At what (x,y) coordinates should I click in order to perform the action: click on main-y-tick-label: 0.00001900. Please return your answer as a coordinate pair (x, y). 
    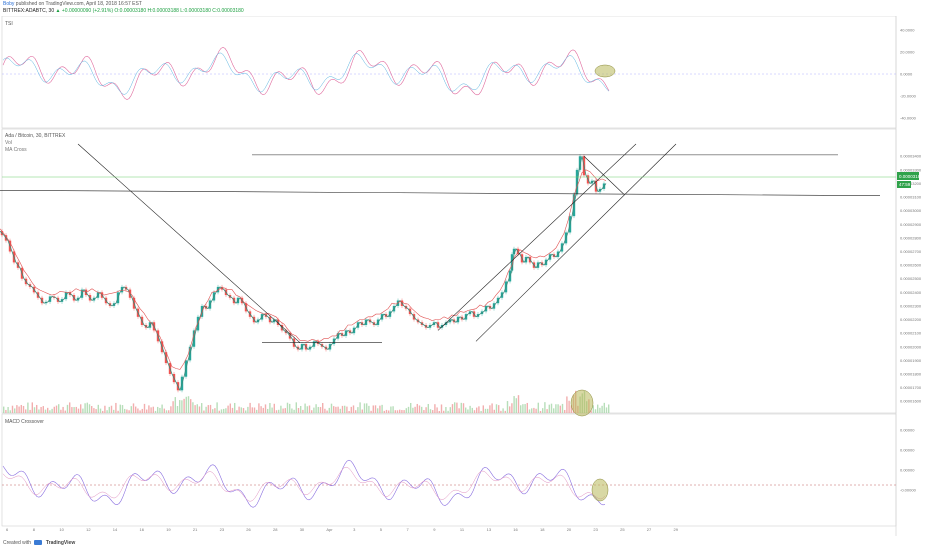
    Looking at the image, I should click on (911, 360).